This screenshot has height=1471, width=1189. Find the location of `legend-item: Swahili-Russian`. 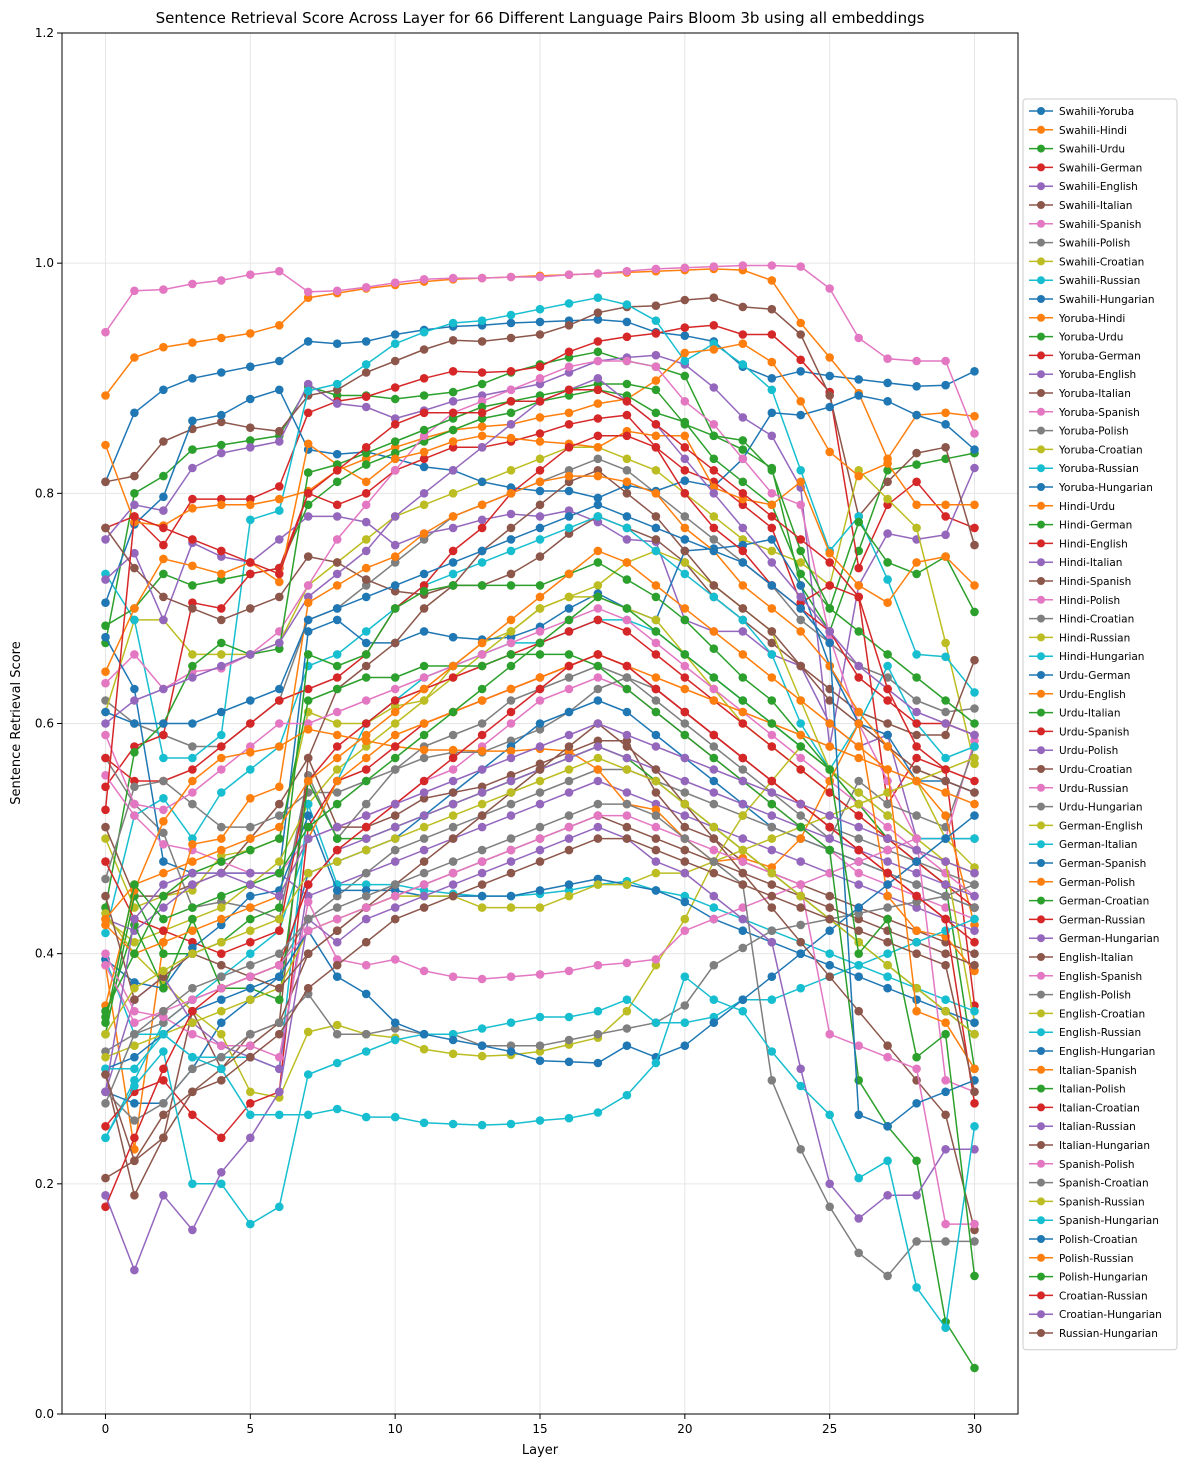

legend-item: Swahili-Russian is located at coordinates (1084, 281).